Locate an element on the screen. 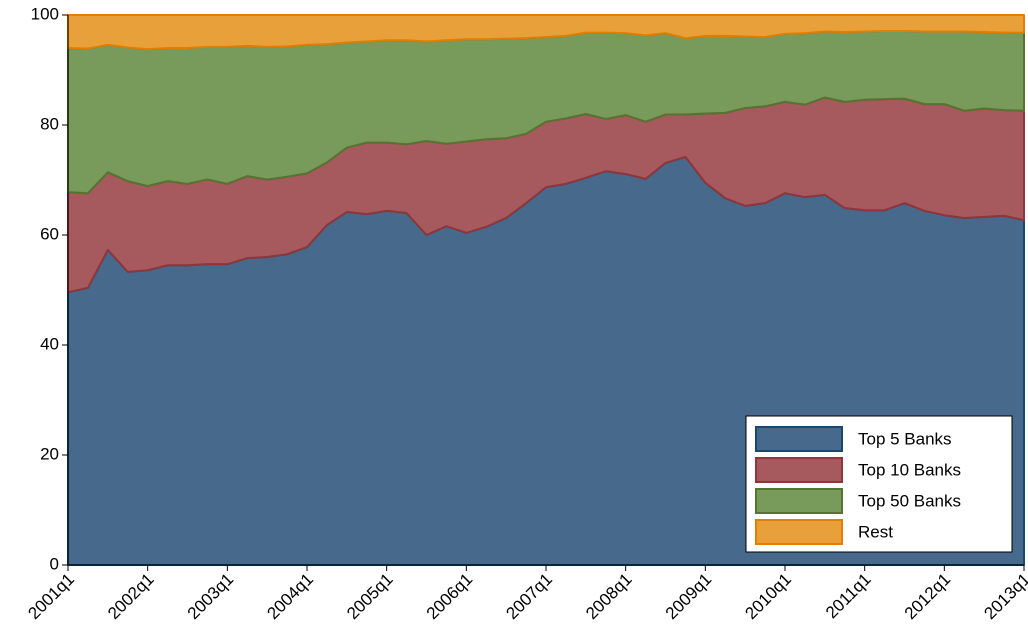 Image resolution: width=1028 pixels, height=640 pixels. x-tick-label: 2011q1 is located at coordinates (848, 596).